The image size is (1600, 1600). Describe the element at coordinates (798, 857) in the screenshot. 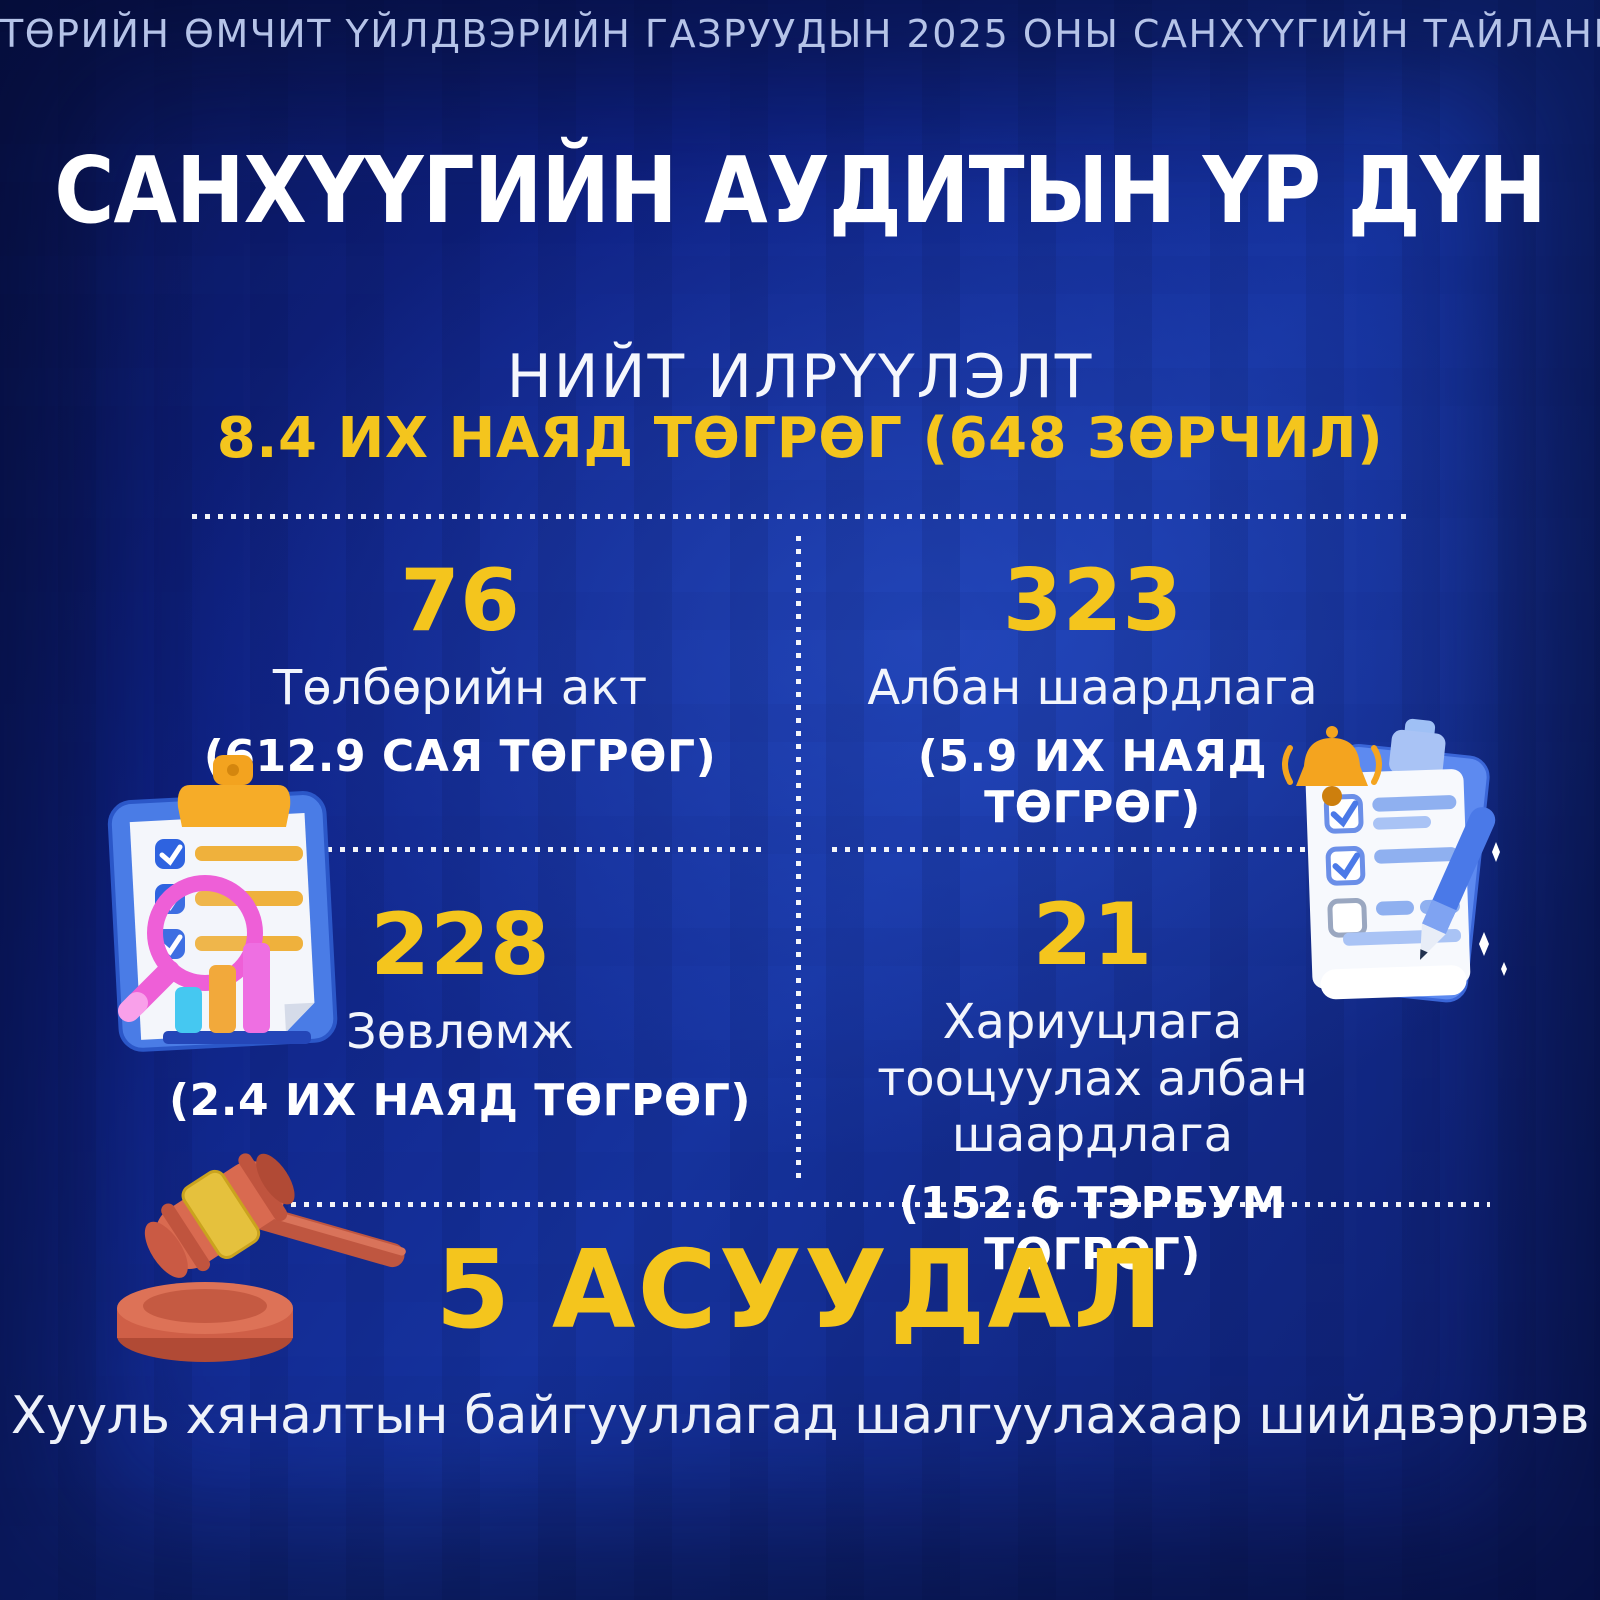

I see `dotted-divider-vertical` at that location.